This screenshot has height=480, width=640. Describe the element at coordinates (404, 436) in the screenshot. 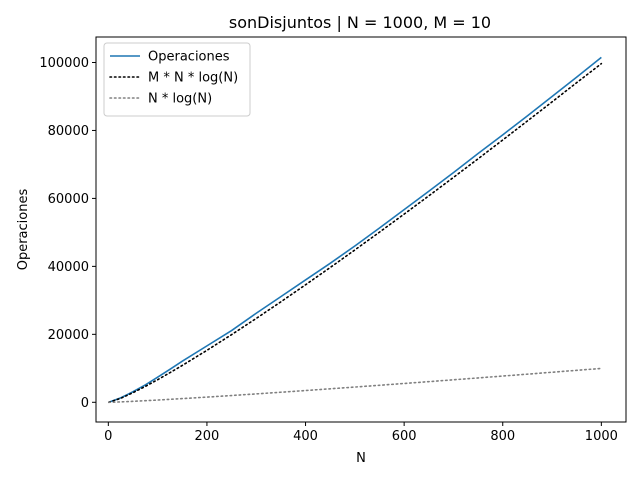

I see `x-tick-label: 600` at that location.